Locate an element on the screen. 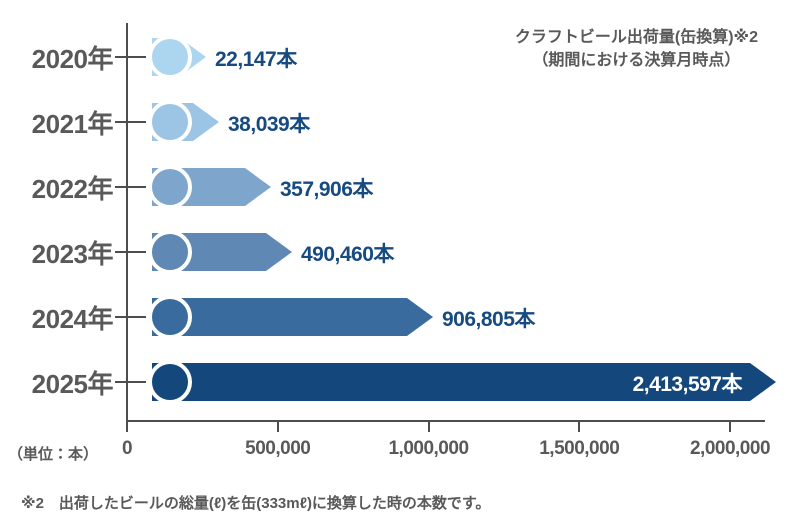 This screenshot has width=800, height=531. x-axis-label-500k: 500,000 is located at coordinates (278, 448).